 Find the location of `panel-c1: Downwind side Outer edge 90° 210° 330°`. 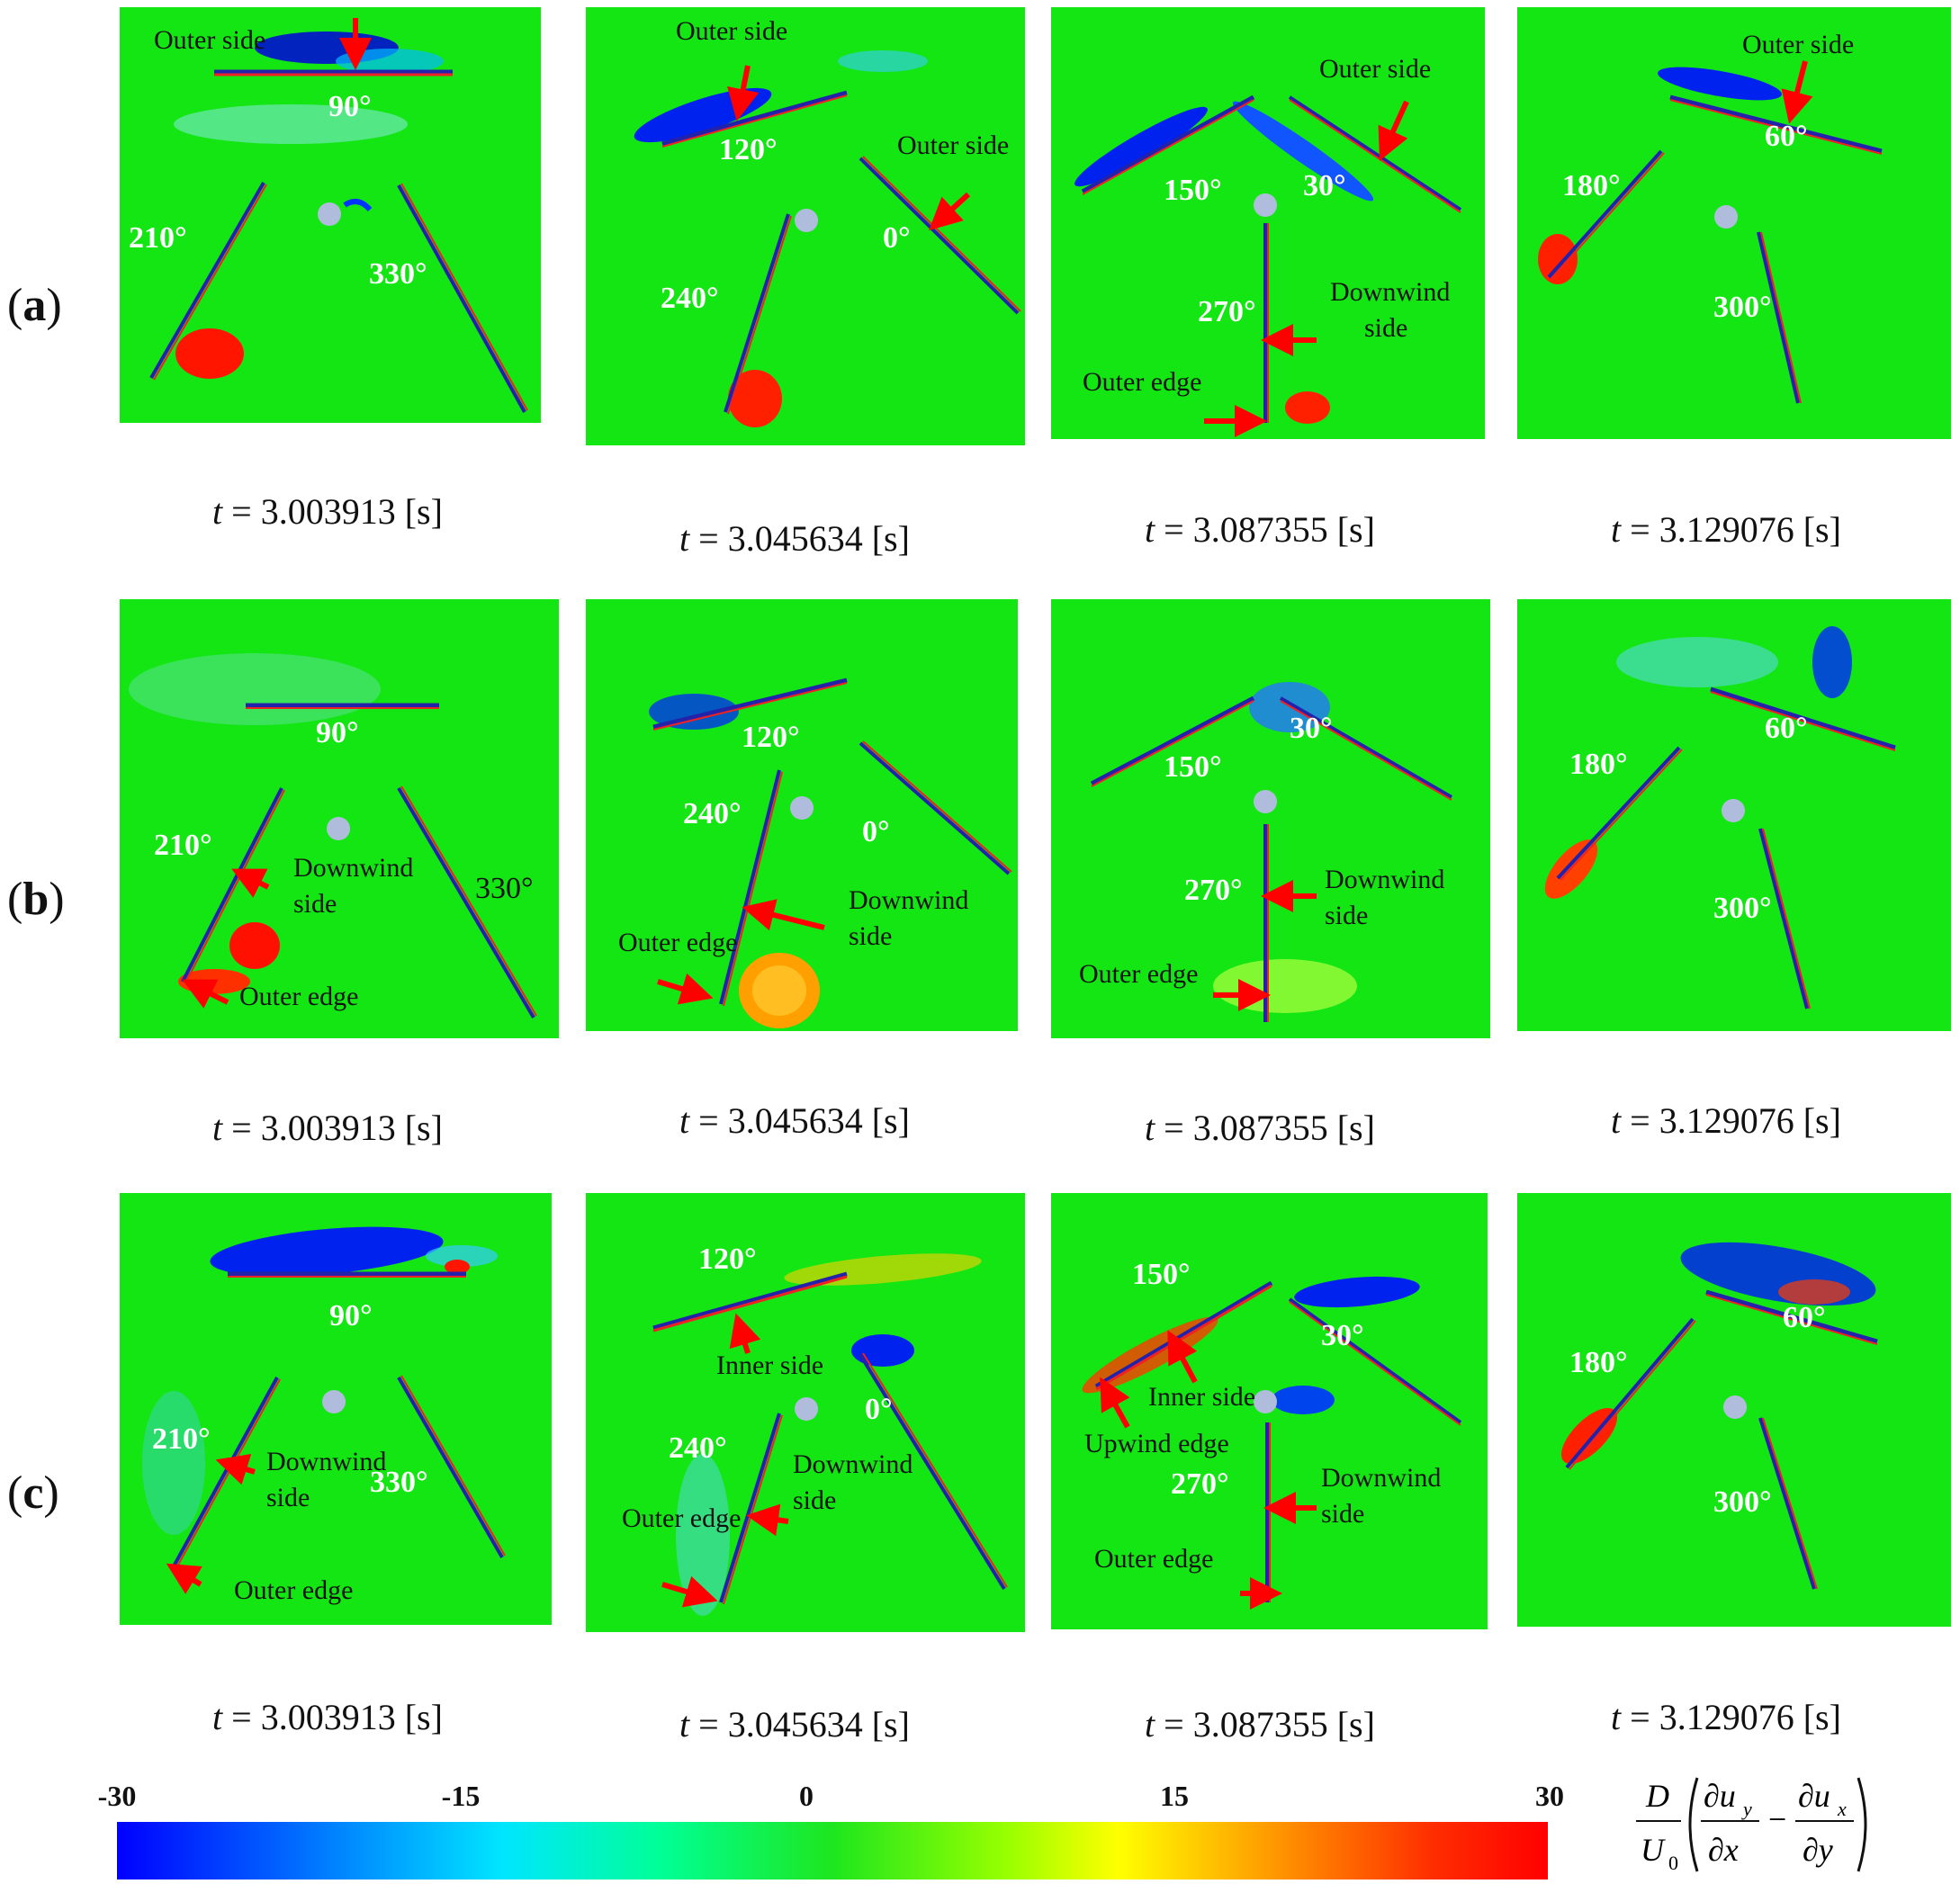

panel-c1: Downwind side Outer edge 90° 210° 330° is located at coordinates (336, 1409).